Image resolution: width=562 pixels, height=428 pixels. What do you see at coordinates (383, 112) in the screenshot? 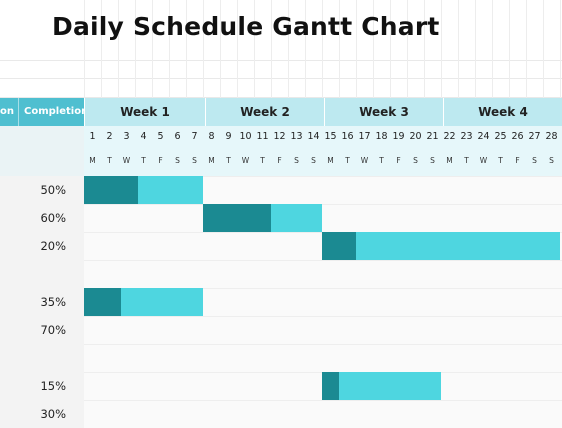
I see `week-header: Week 3` at bounding box center [383, 112].